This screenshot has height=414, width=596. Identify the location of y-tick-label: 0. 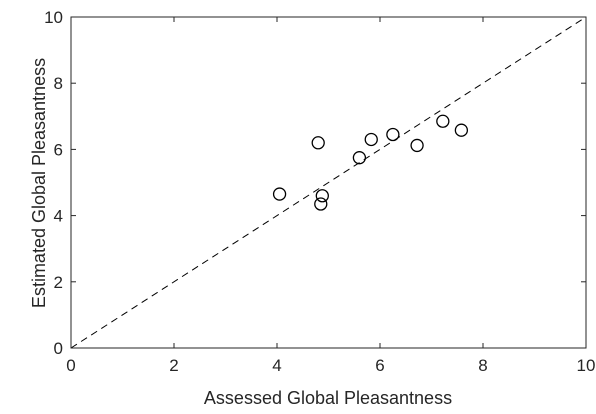
(58, 348).